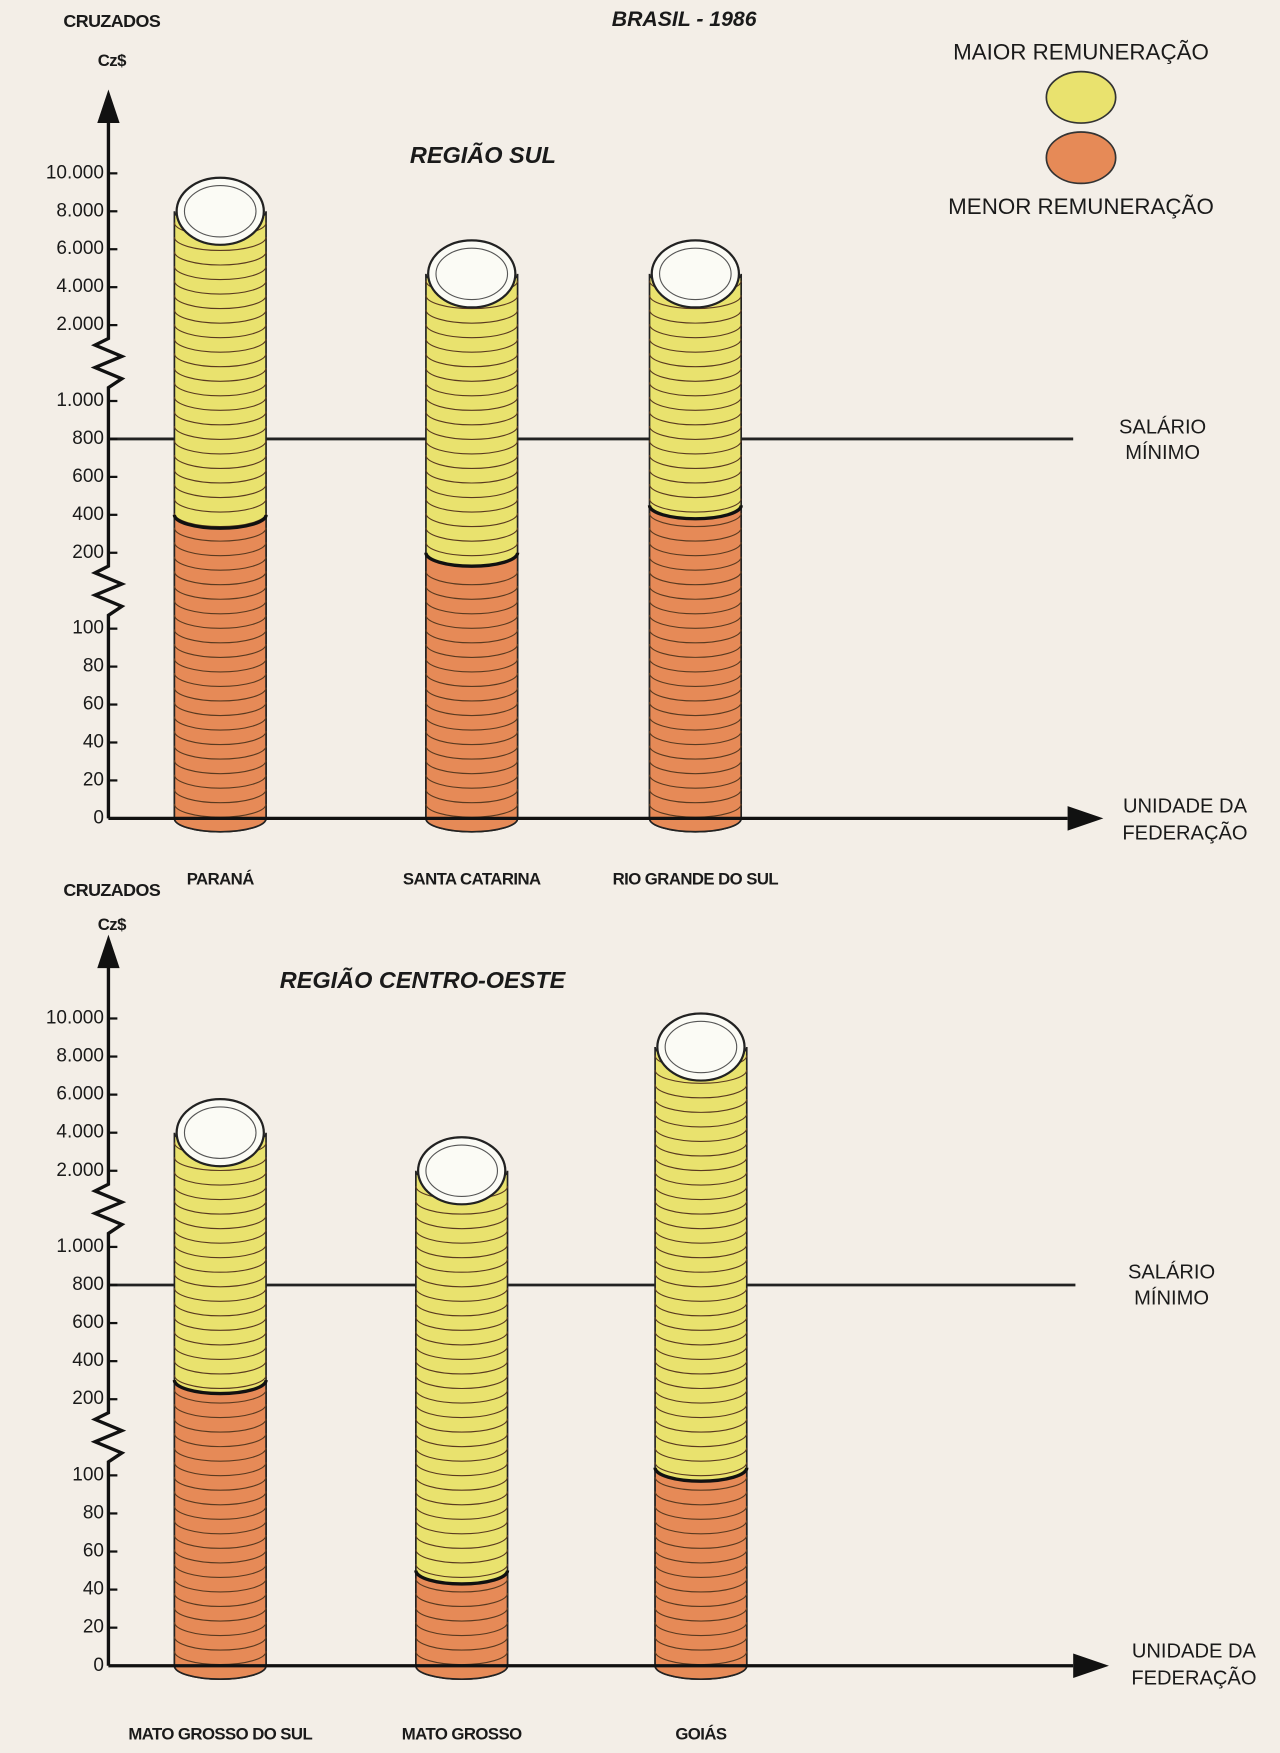 The image size is (1280, 1753). I want to click on page-title: BRASIL - 1986, so click(684, 19).